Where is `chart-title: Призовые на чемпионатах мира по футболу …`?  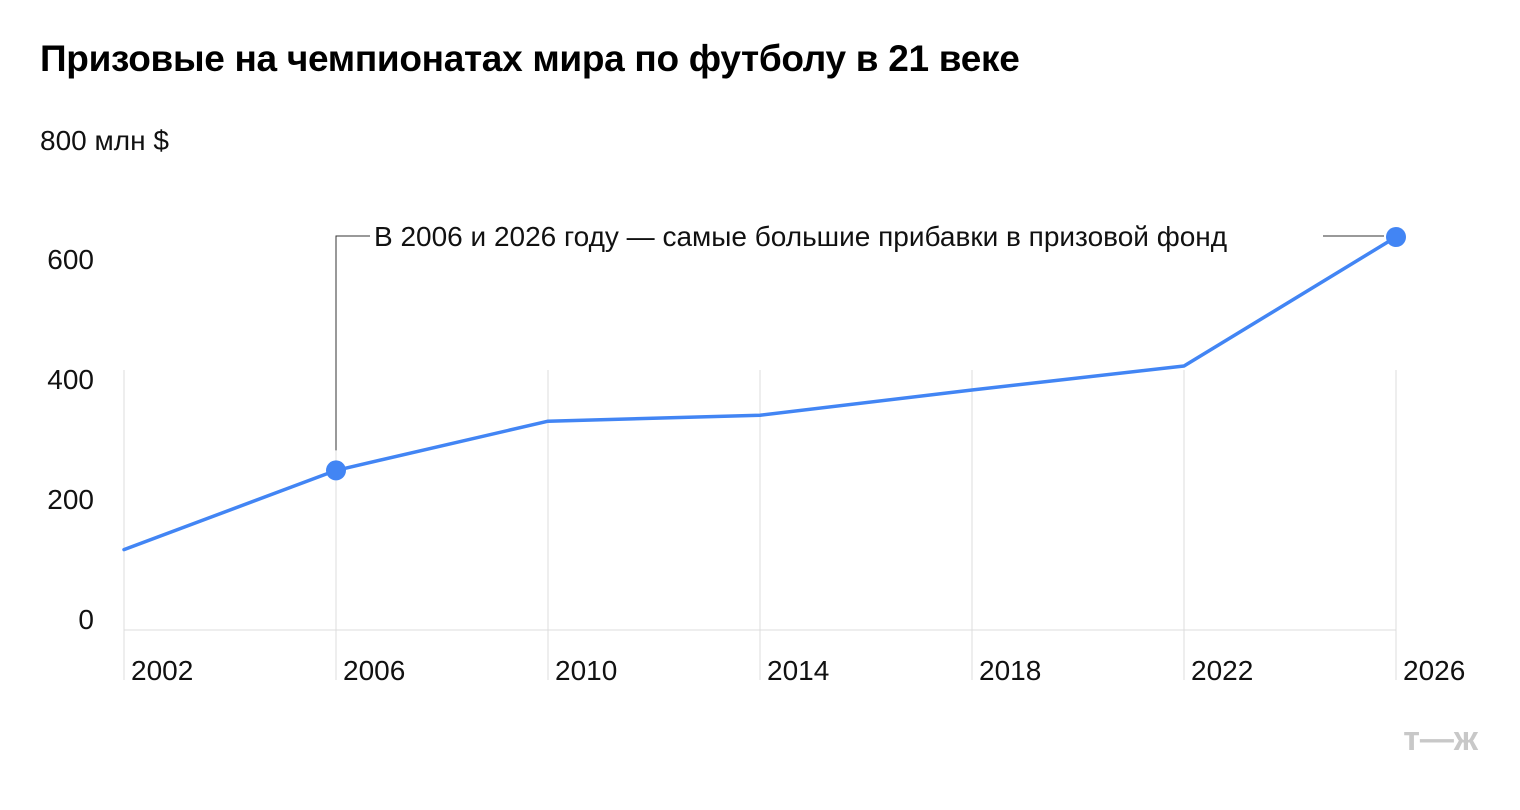 chart-title: Призовые на чемпионатах мира по футболу … is located at coordinates (530, 58).